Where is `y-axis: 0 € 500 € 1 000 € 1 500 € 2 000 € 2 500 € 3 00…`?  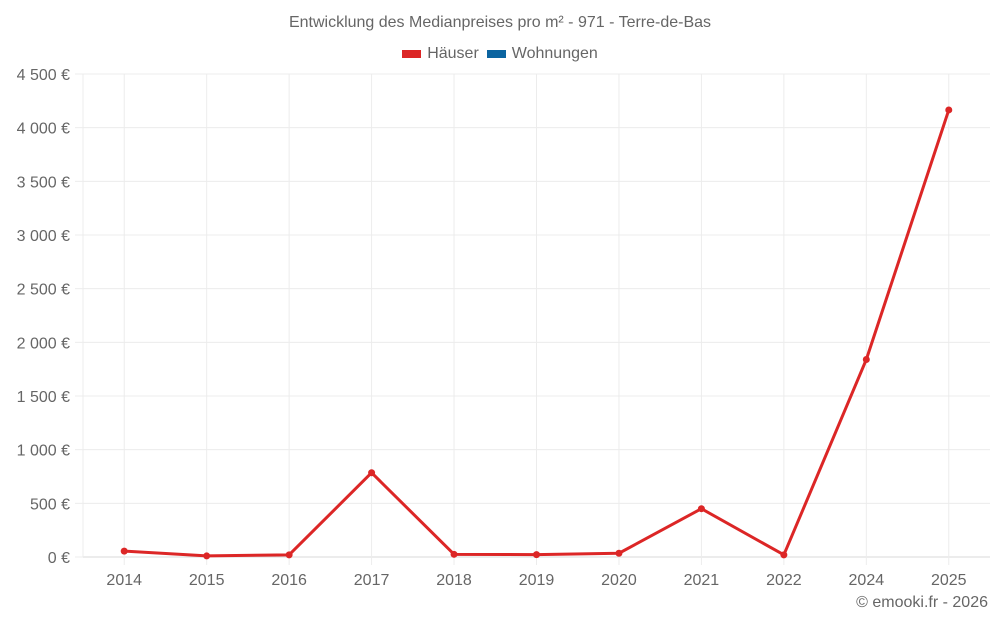
y-axis: 0 € 500 € 1 000 € 1 500 € 2 000 € 2 500 € 3 00… is located at coordinates (50, 317).